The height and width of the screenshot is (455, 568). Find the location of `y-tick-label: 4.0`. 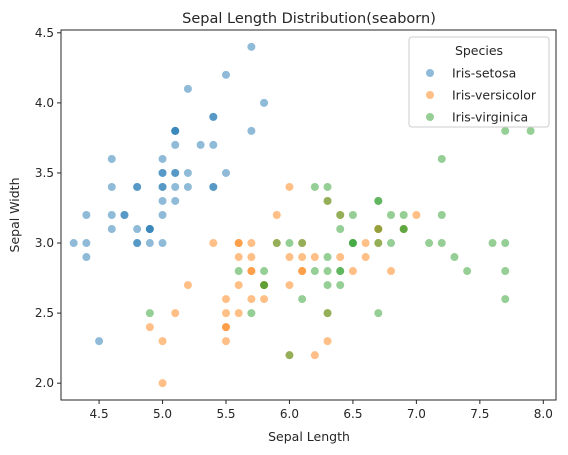

y-tick-label: 4.0 is located at coordinates (44, 103).